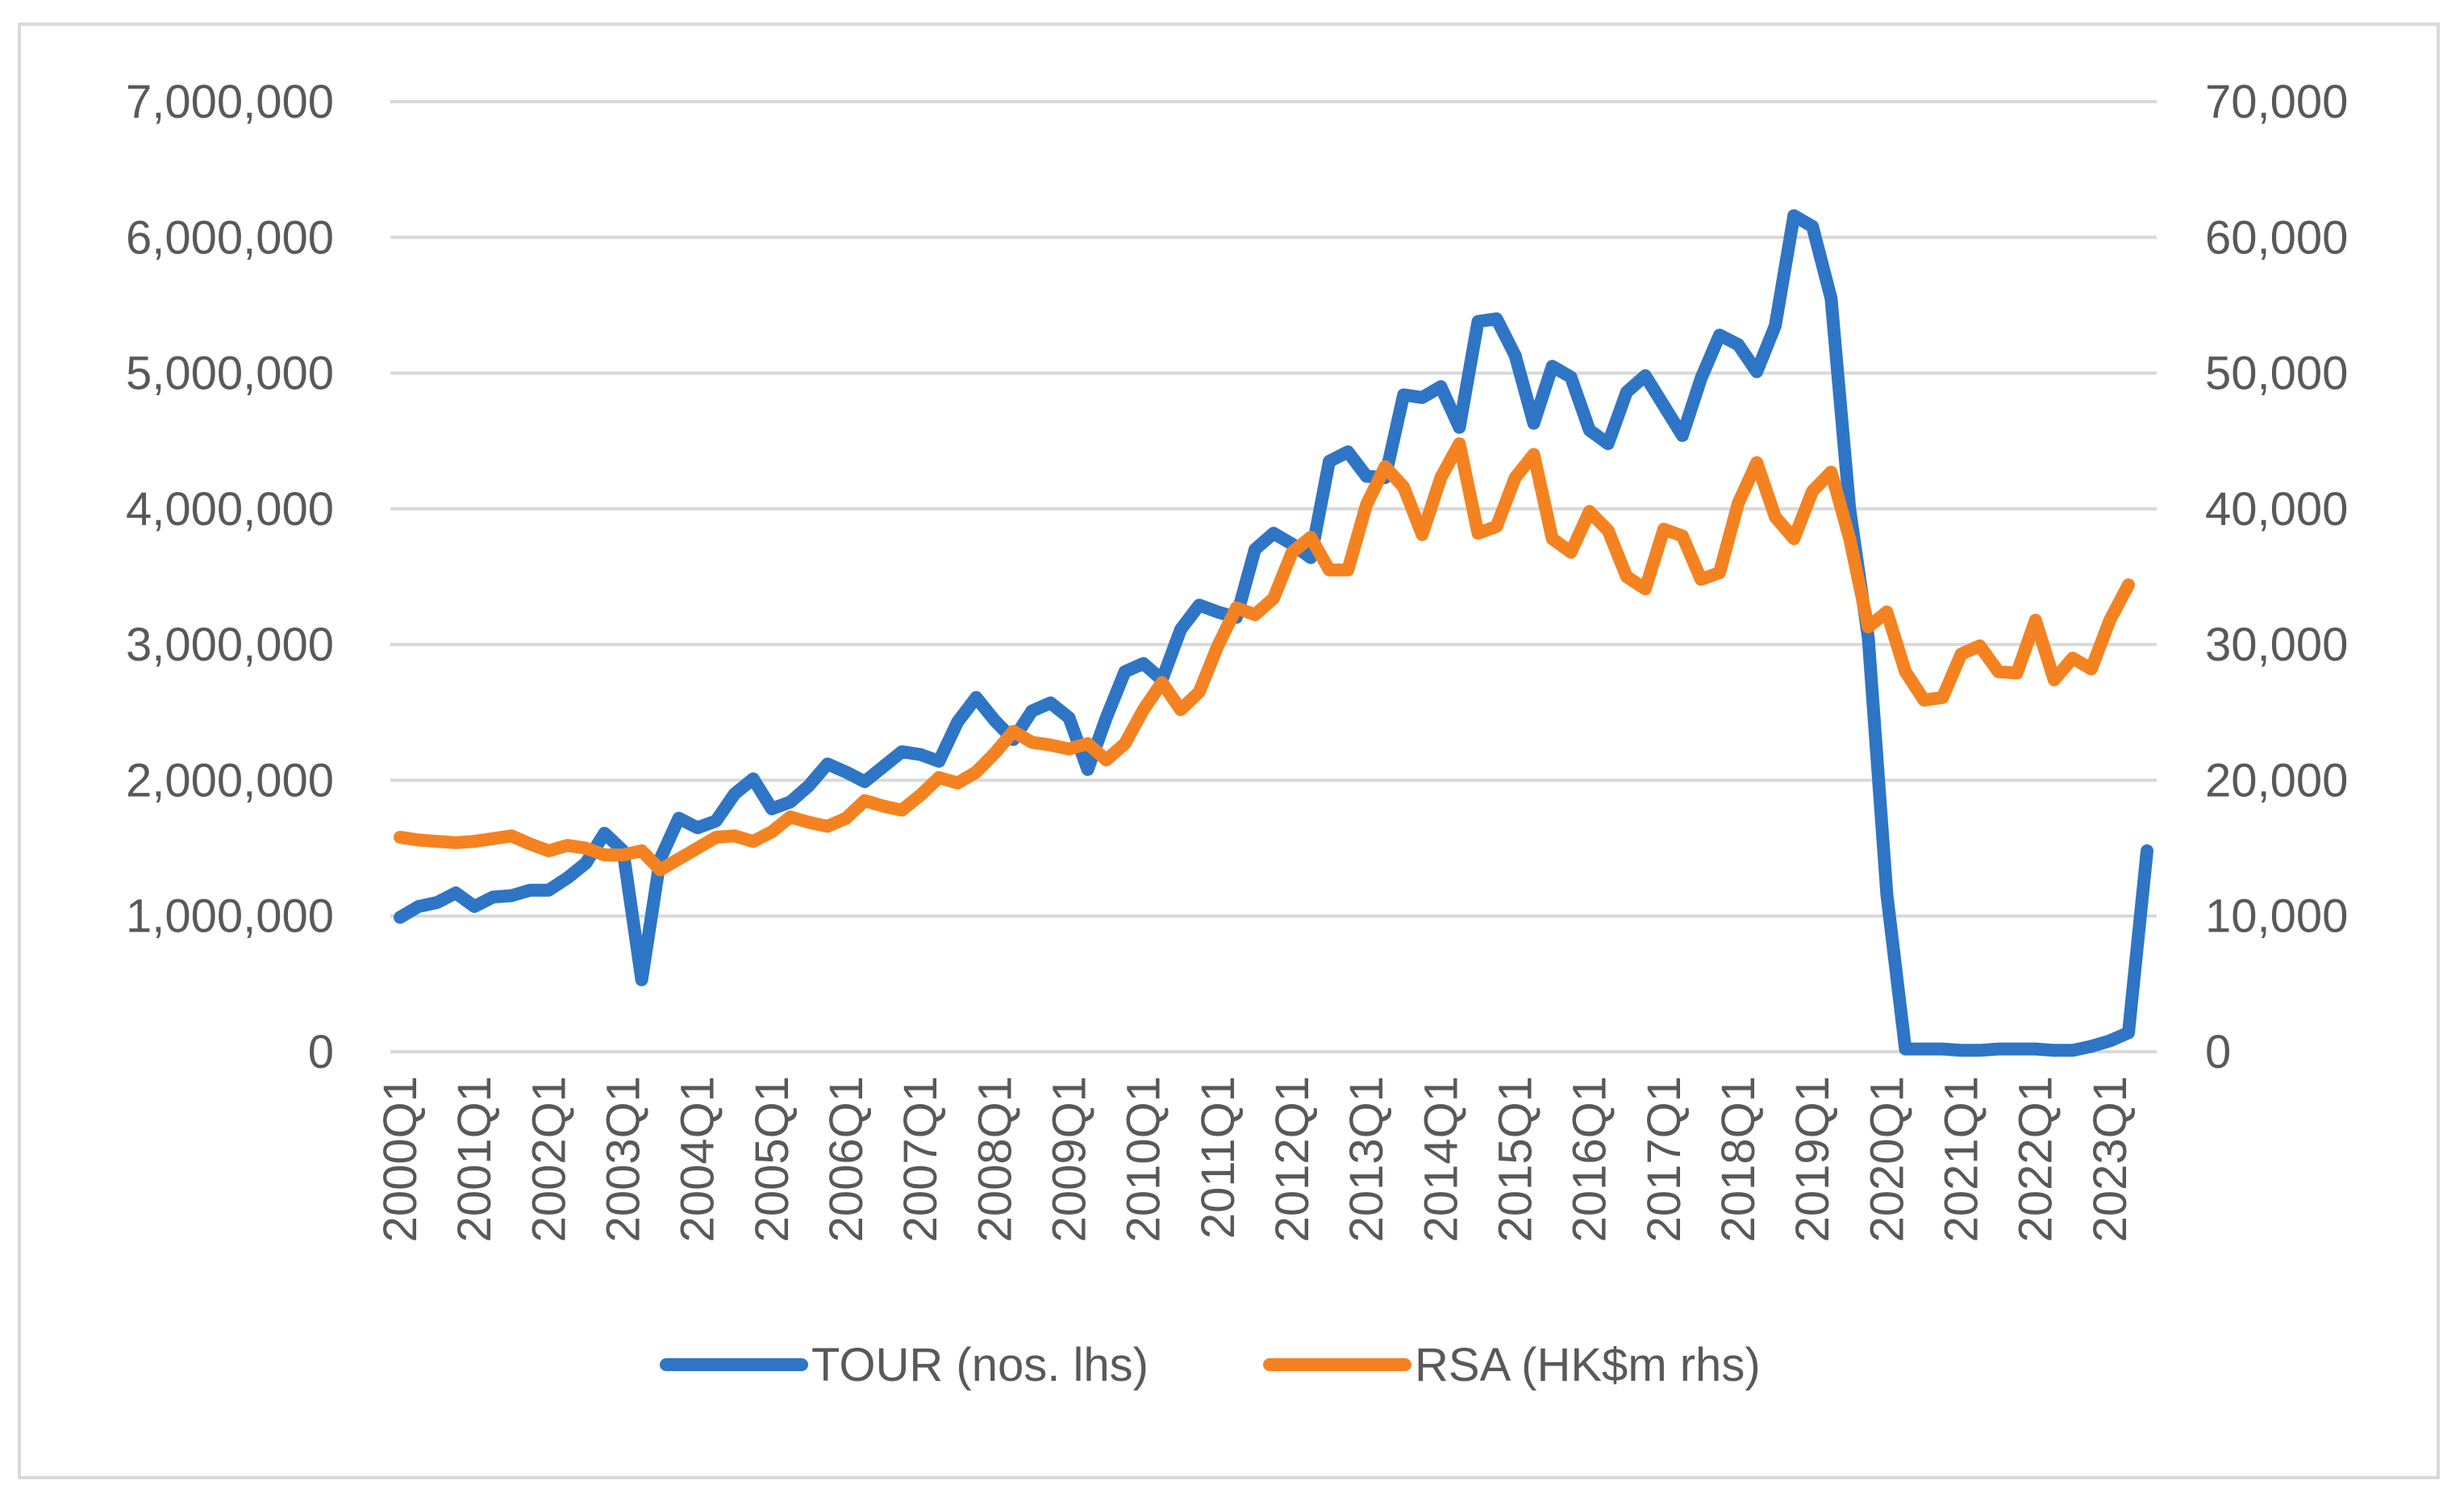 This screenshot has width=2464, height=1505. I want to click on y-tick-left: 2,000,000, so click(230, 780).